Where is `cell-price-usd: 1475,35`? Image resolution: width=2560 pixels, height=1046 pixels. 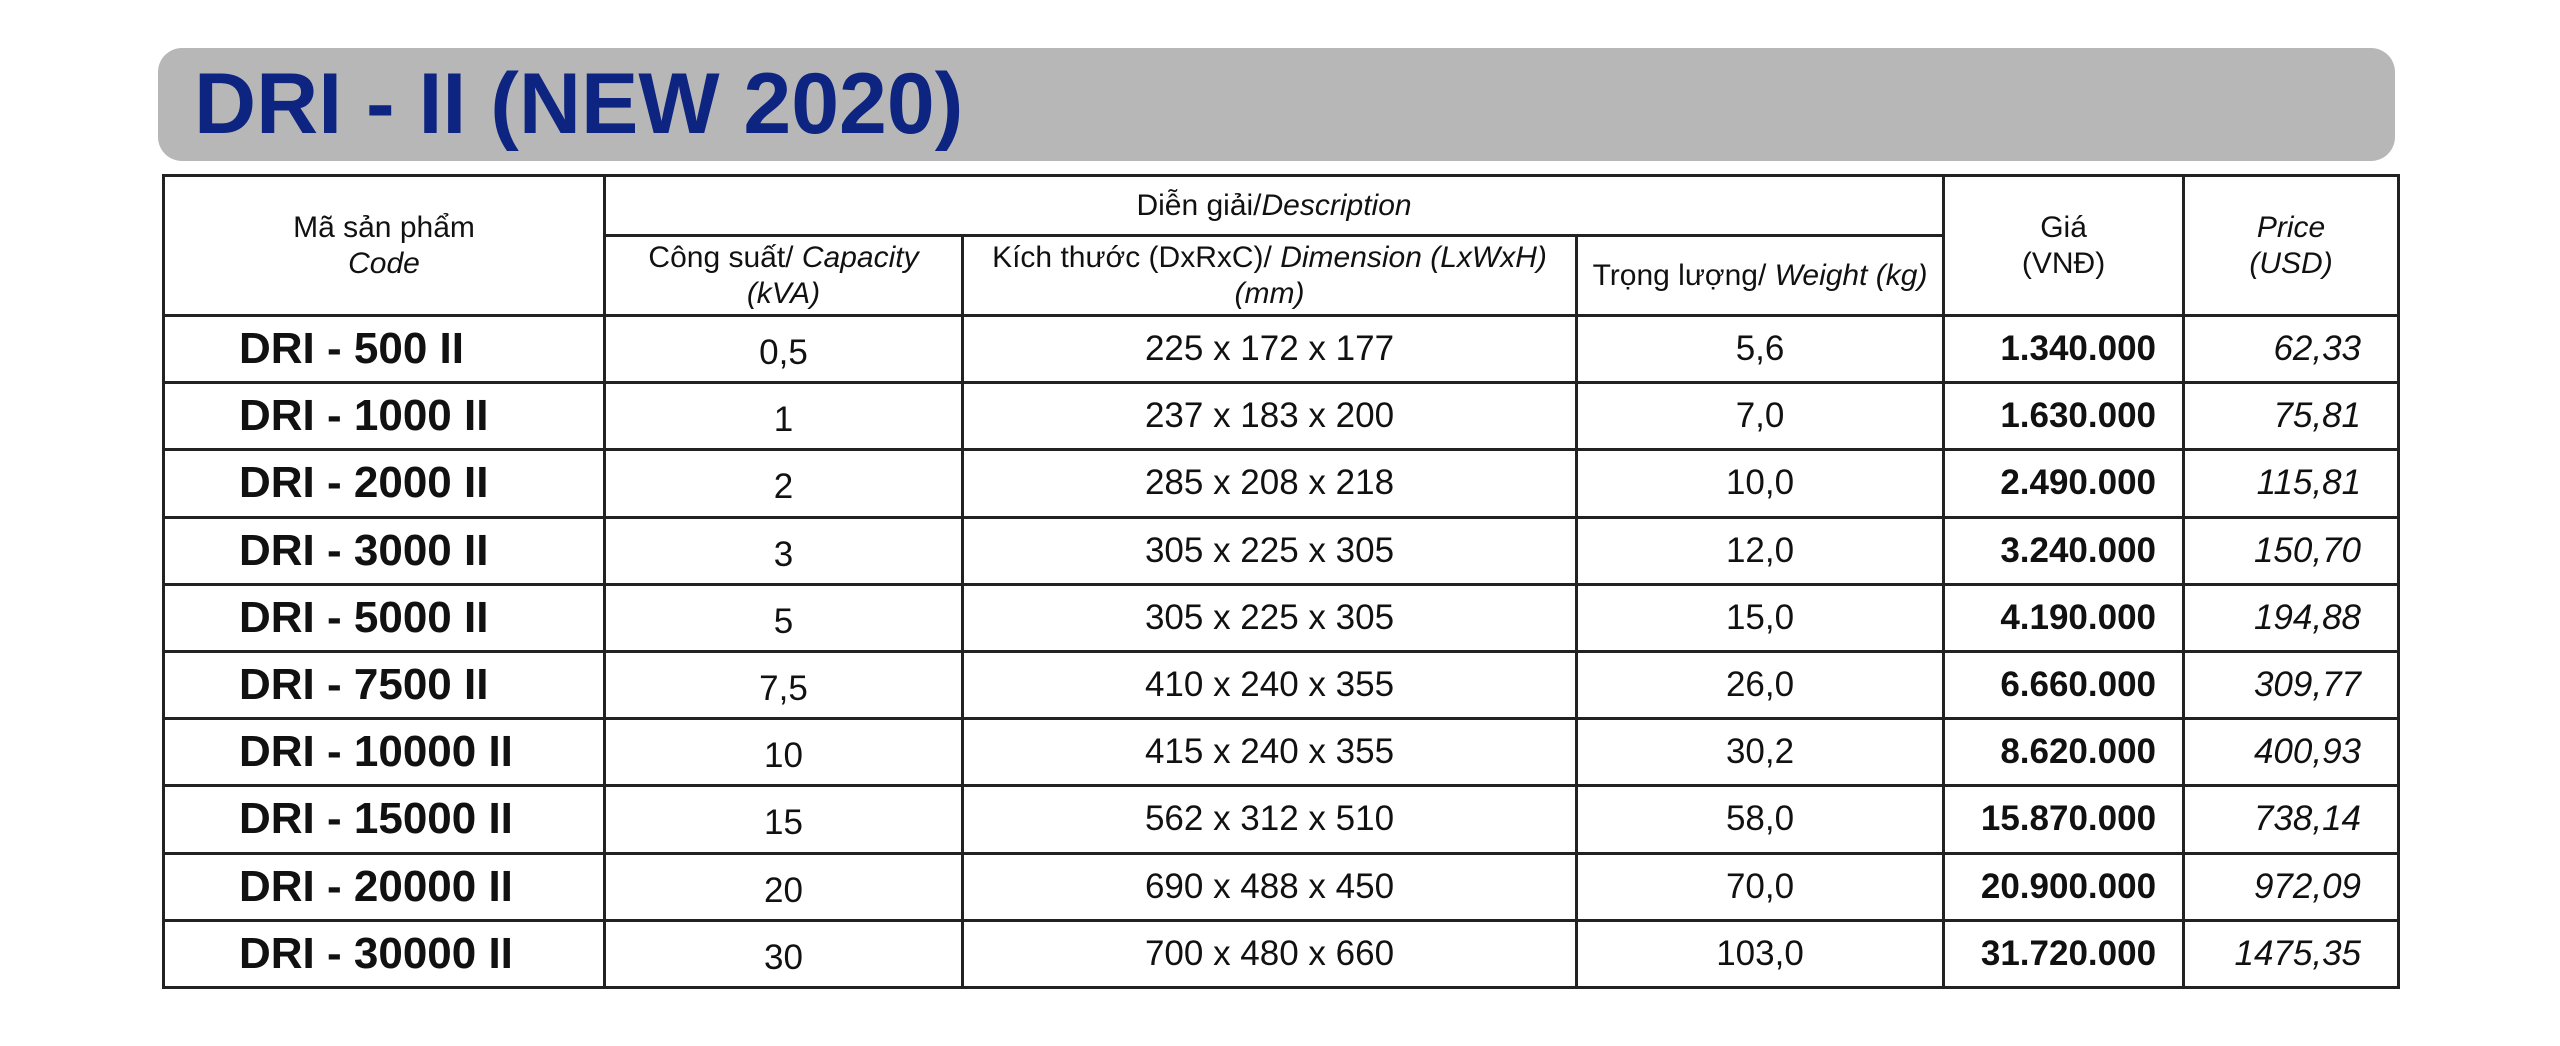 cell-price-usd: 1475,35 is located at coordinates (2291, 954).